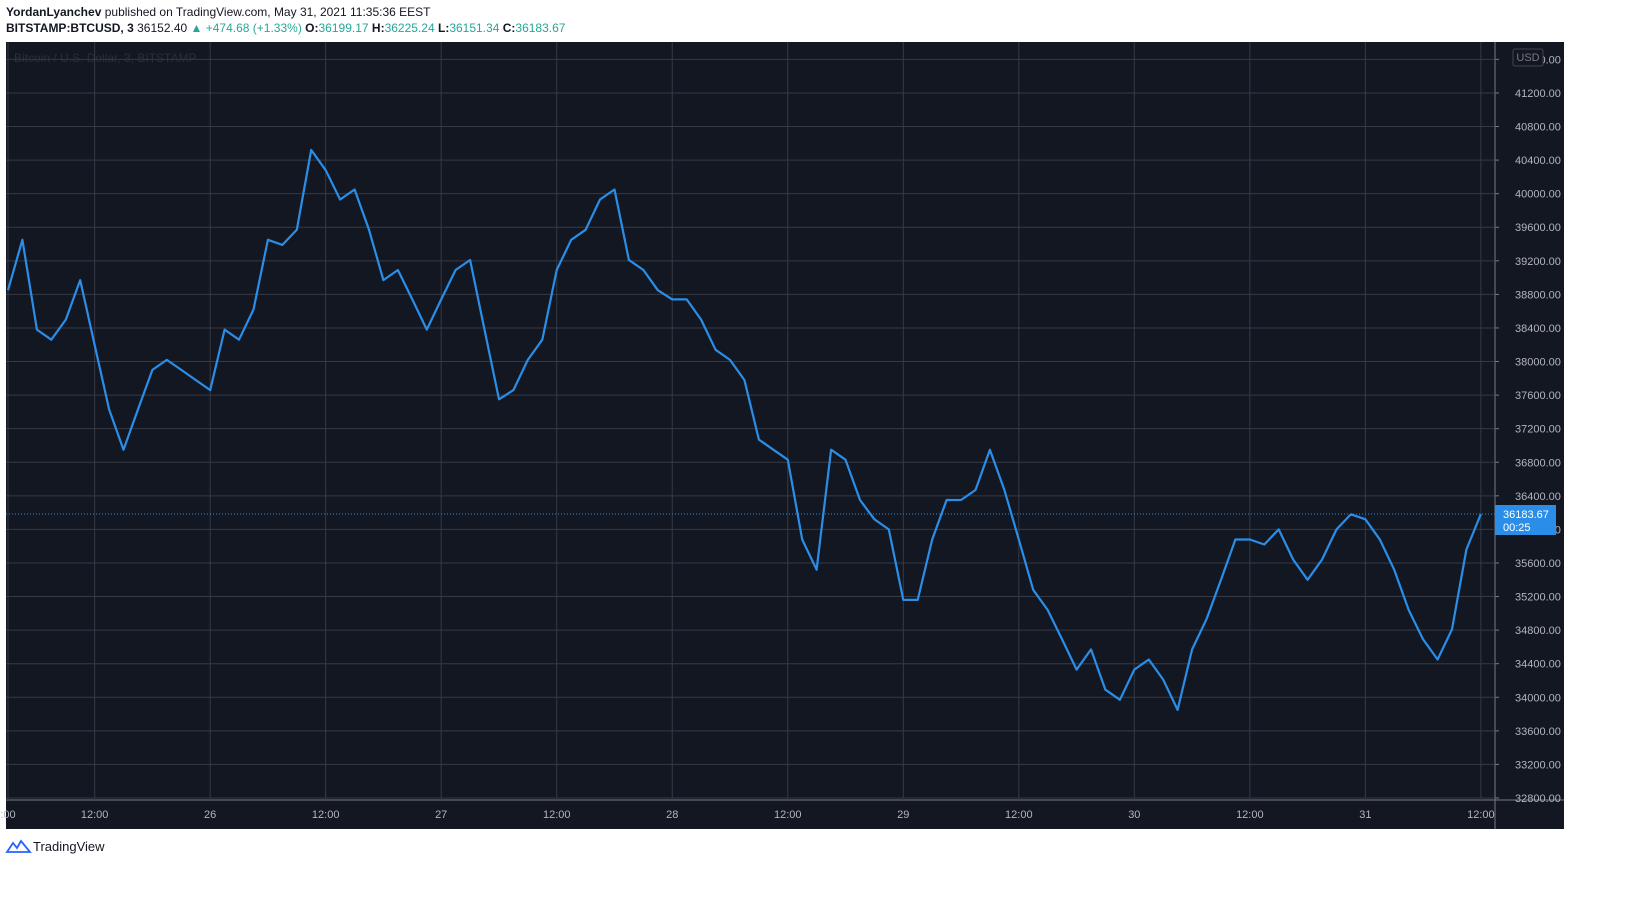 The image size is (1627, 897). What do you see at coordinates (1538, 161) in the screenshot?
I see `y-tick-label: 40400.00` at bounding box center [1538, 161].